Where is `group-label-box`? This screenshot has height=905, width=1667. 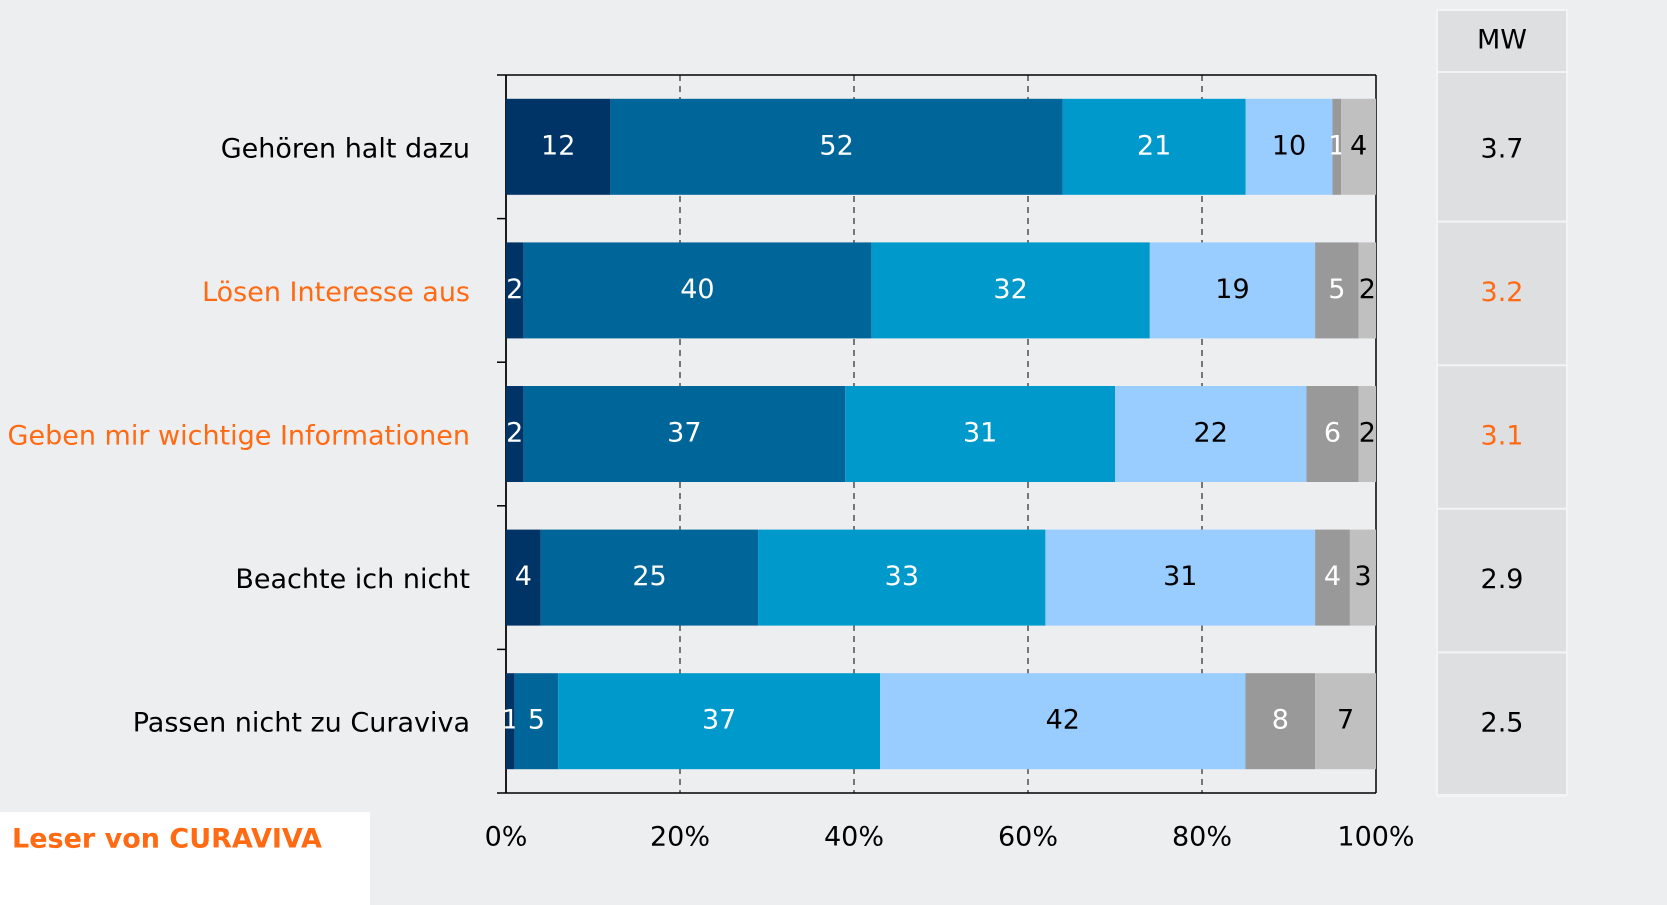
group-label-box is located at coordinates (185, 858).